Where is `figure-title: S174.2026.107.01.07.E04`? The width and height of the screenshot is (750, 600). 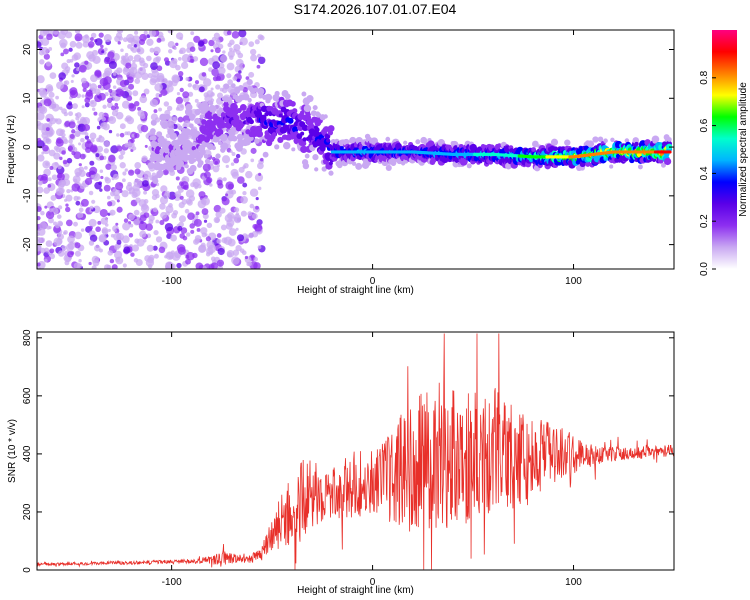 figure-title: S174.2026.107.01.07.E04 is located at coordinates (375, 9).